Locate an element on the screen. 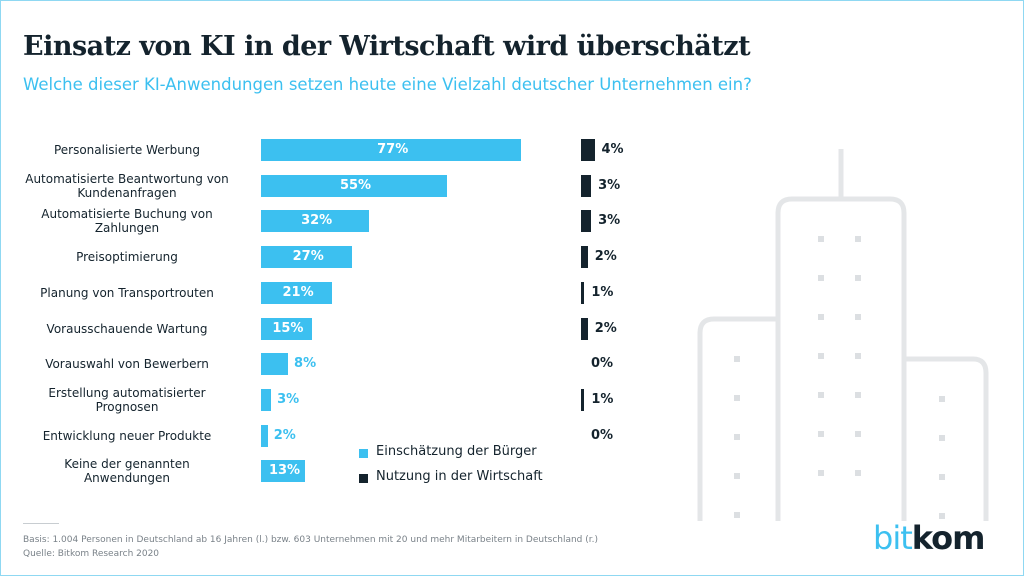 The width and height of the screenshot is (1024, 576). bitkom-logo: bitkom is located at coordinates (929, 538).